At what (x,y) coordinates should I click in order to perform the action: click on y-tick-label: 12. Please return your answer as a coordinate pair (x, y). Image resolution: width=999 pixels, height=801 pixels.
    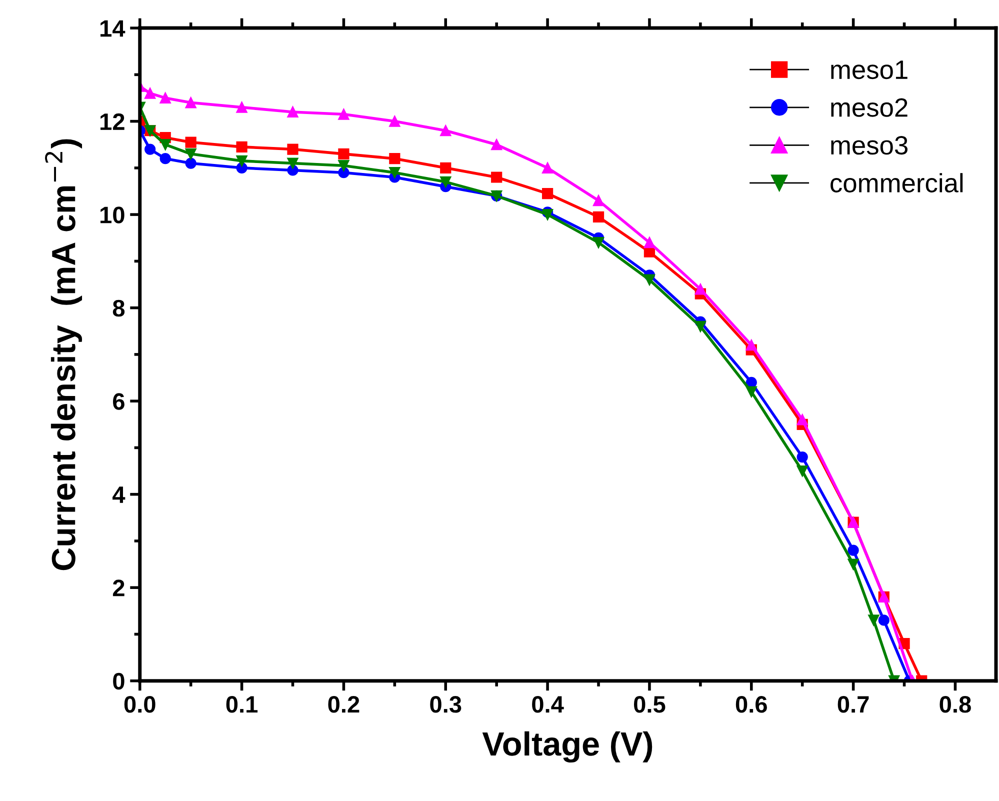
    Looking at the image, I should click on (112, 121).